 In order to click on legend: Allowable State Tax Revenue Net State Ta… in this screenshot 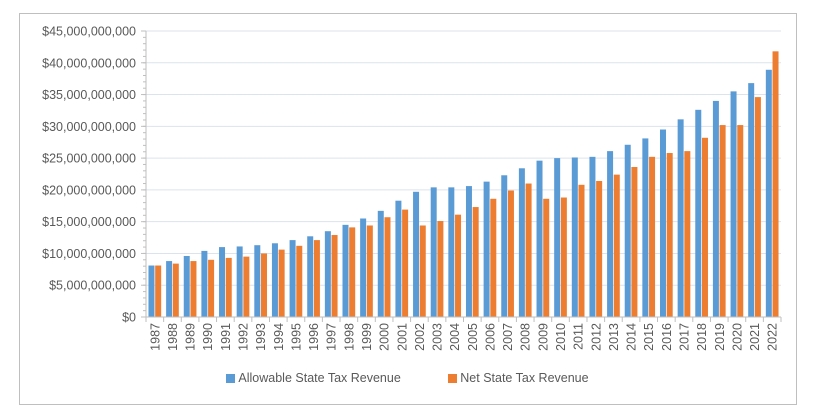, I will do `click(407, 378)`.